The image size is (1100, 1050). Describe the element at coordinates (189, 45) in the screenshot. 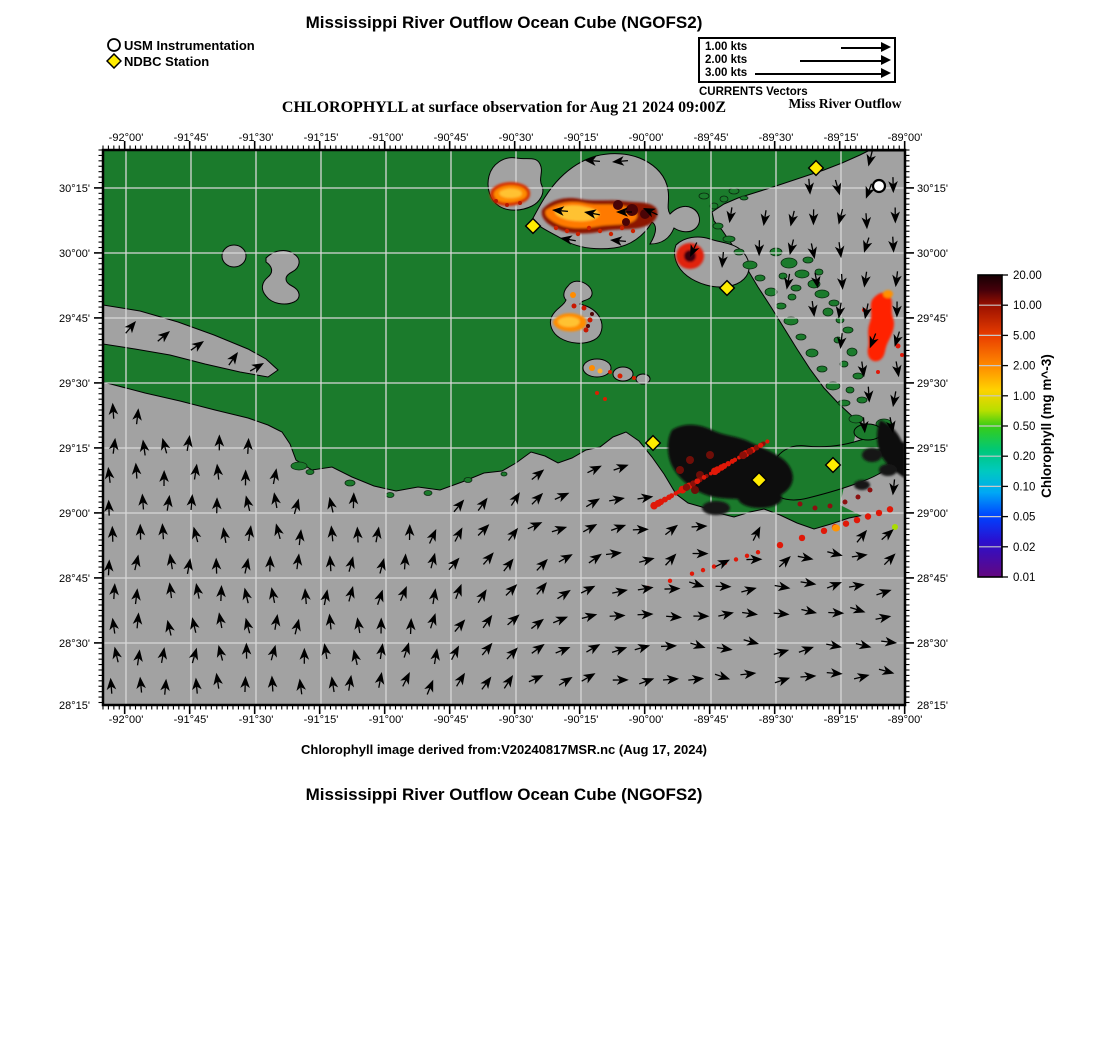

I see `legend-usm-label: USM Instrumentation` at that location.